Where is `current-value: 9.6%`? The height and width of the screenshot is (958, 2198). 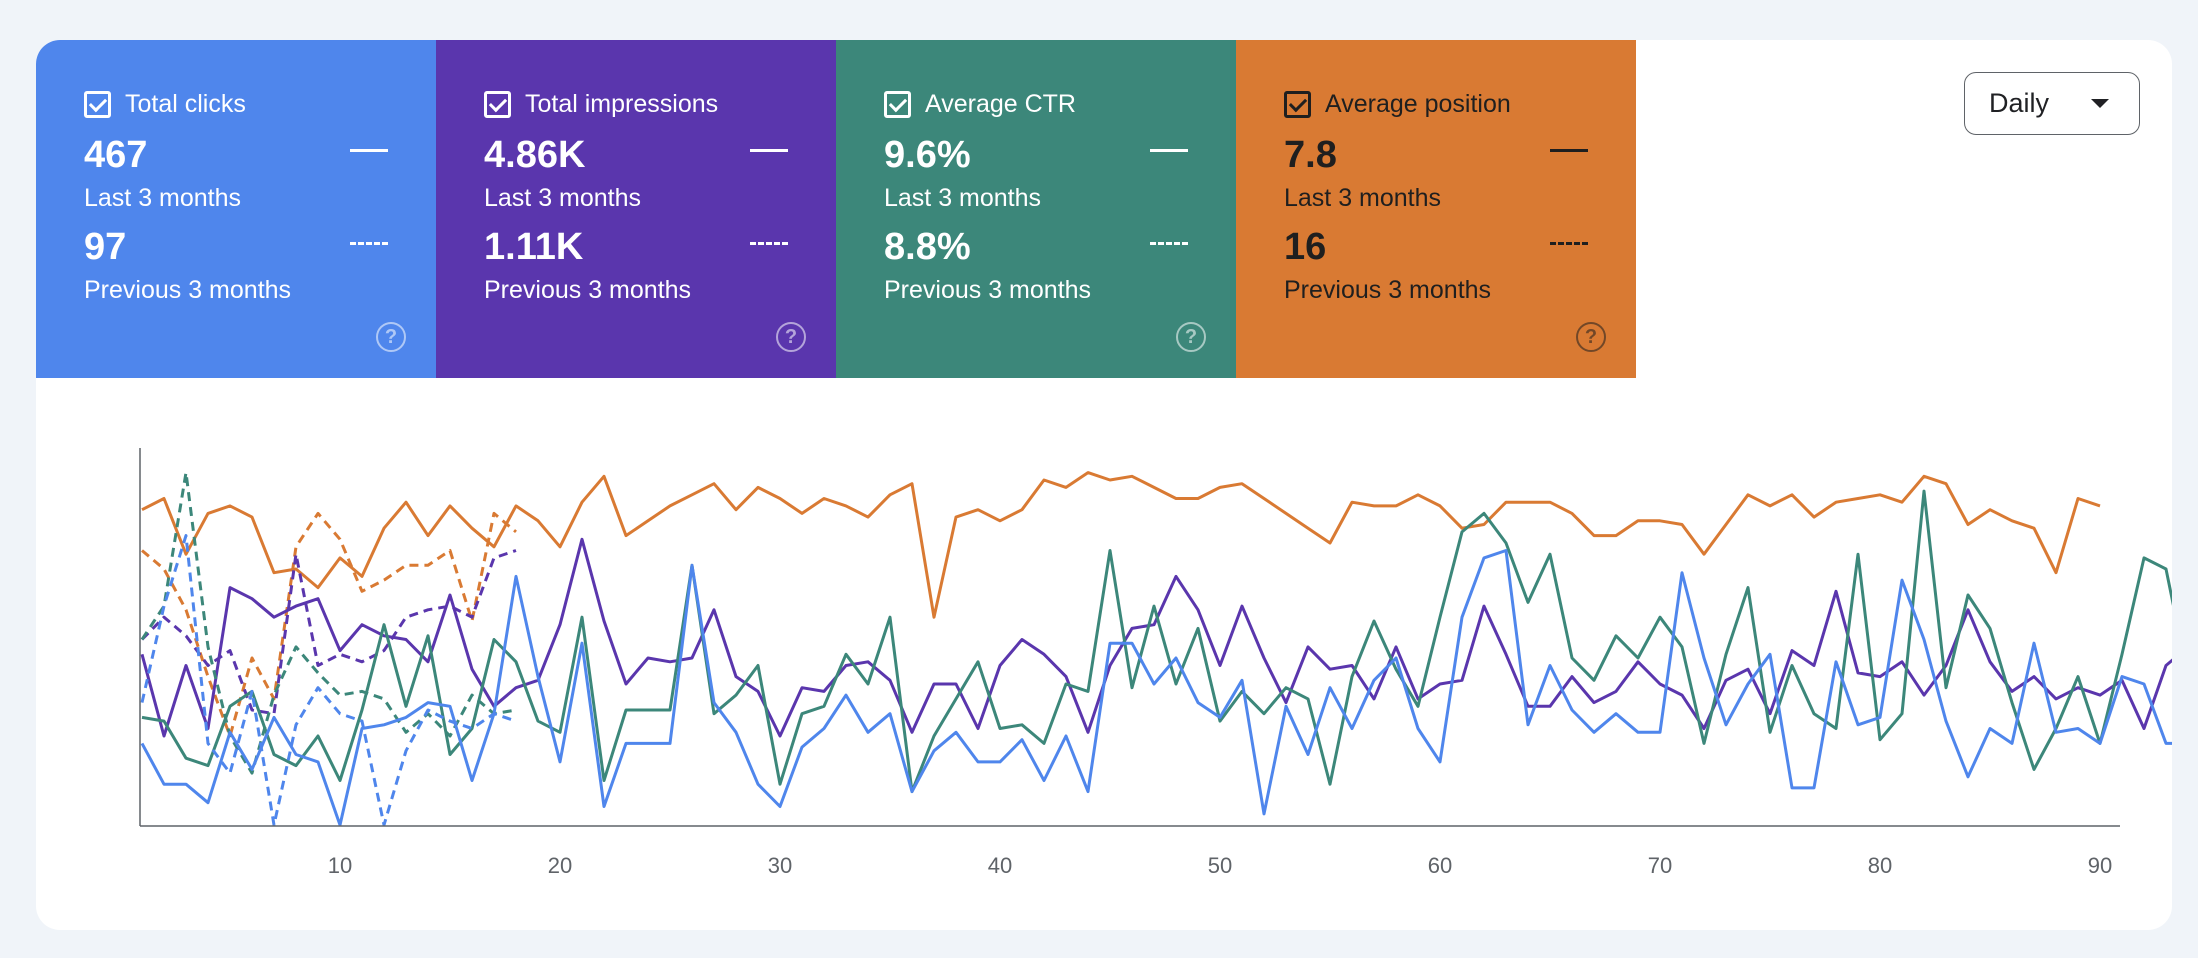 current-value: 9.6% is located at coordinates (927, 155).